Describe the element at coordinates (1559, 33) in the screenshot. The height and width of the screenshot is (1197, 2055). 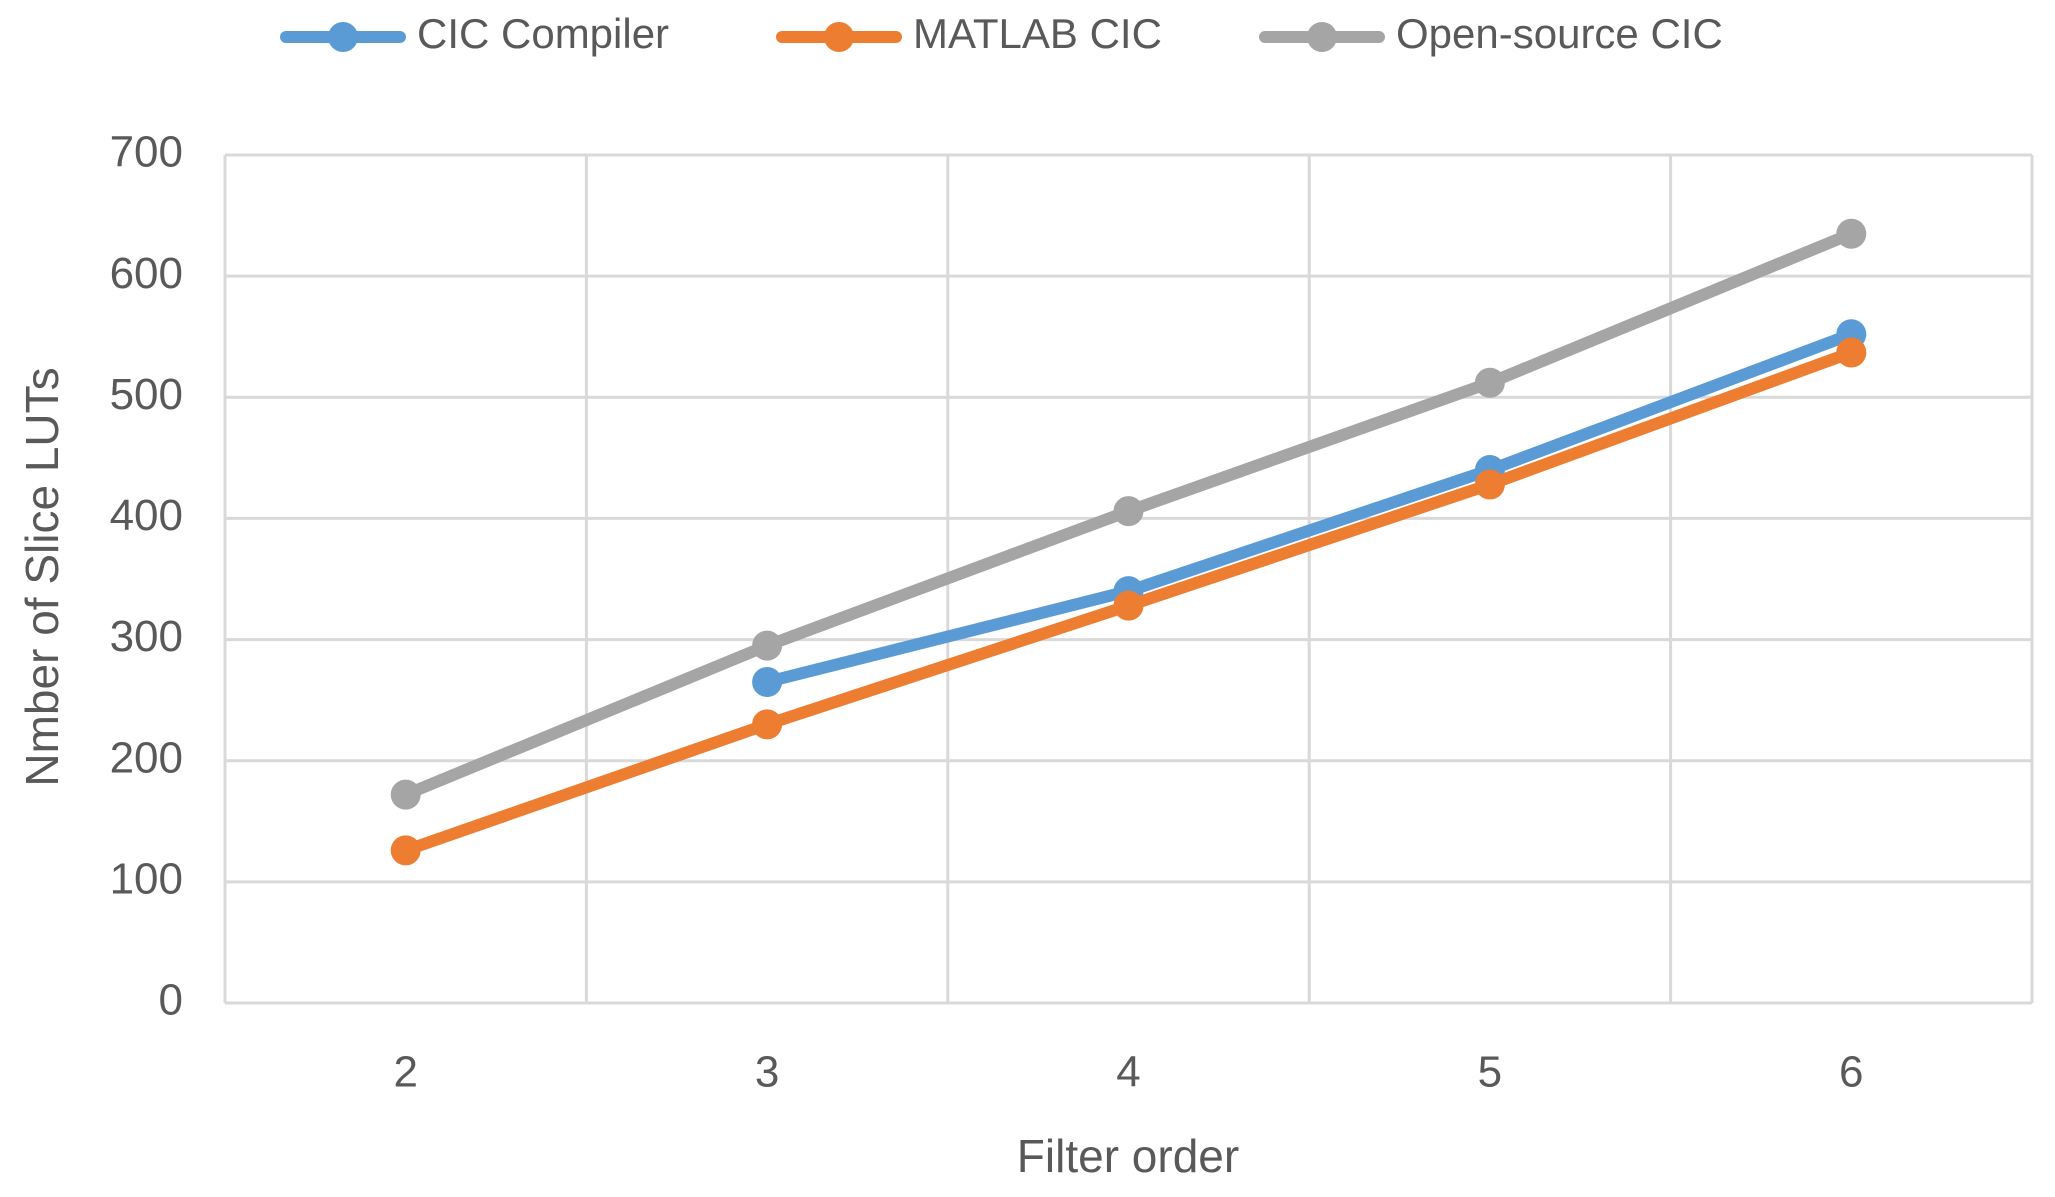
I see `legend-label: Open-source CIC` at that location.